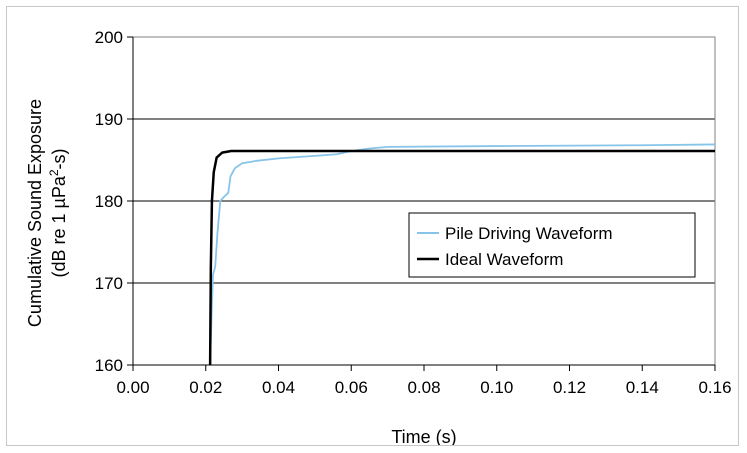 This screenshot has width=747, height=453. What do you see at coordinates (35, 213) in the screenshot?
I see `y-axis-title-line1: Cumulative Sound Exposure` at bounding box center [35, 213].